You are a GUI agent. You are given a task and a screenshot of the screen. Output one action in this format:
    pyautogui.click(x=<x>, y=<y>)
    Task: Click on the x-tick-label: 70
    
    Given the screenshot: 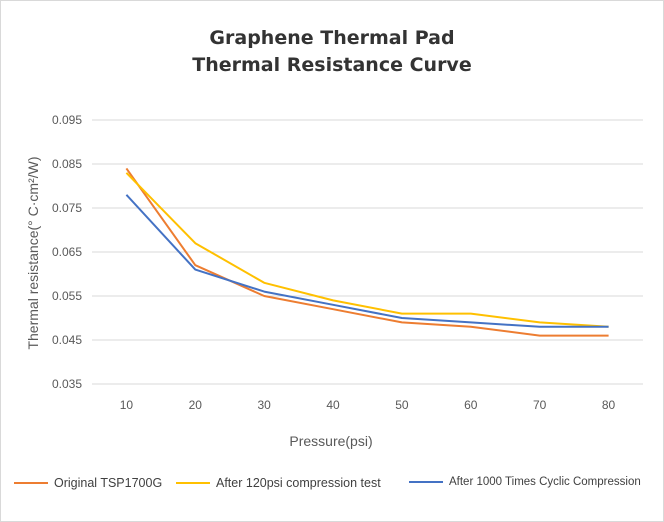 What is the action you would take?
    pyautogui.click(x=540, y=405)
    